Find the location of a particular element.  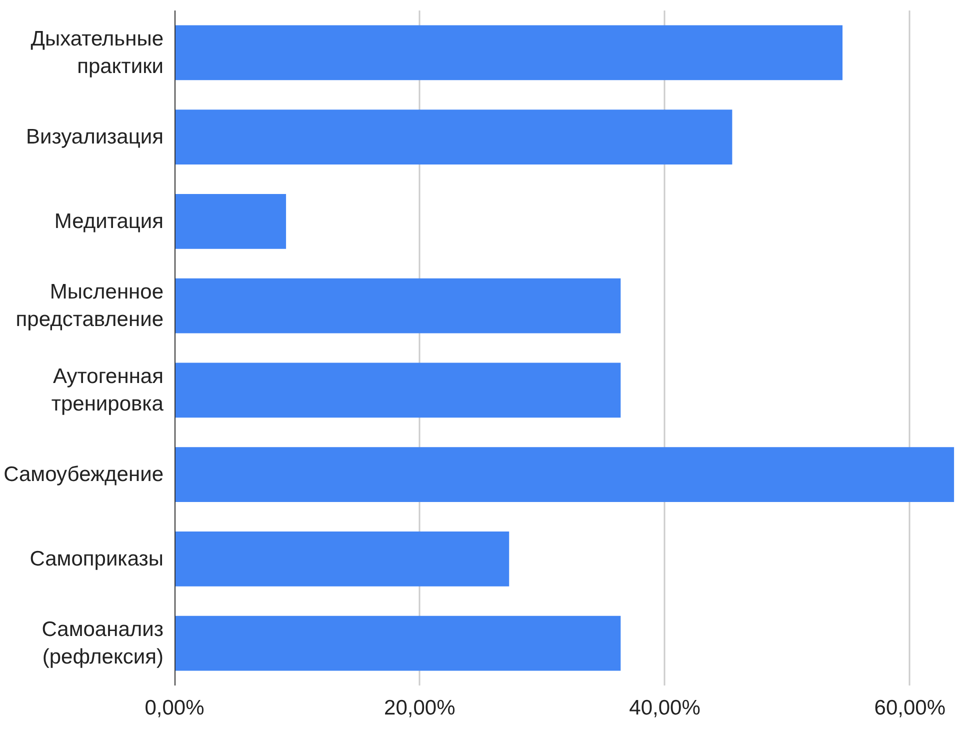

y-tick-label: Самоприказы is located at coordinates (97, 558).